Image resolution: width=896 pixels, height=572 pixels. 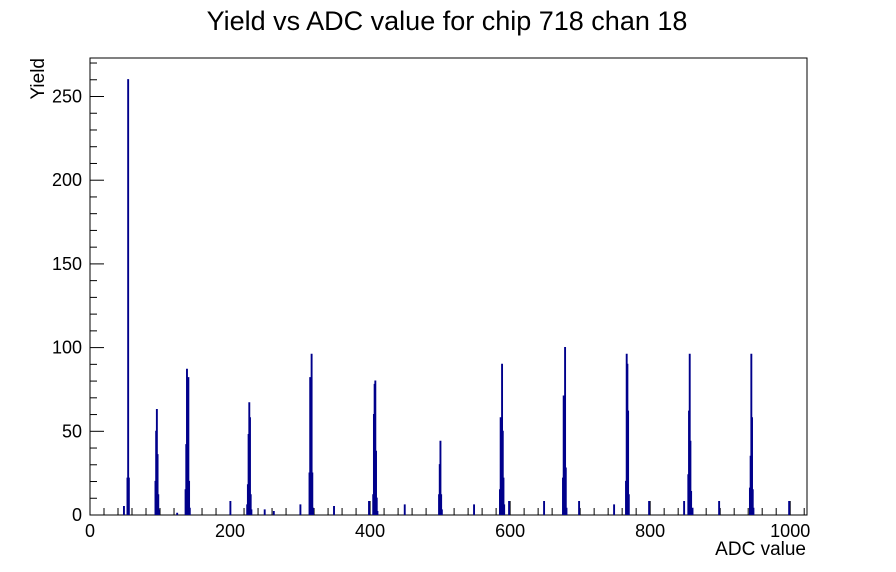 What do you see at coordinates (77, 515) in the screenshot?
I see `y-tick-label: 0` at bounding box center [77, 515].